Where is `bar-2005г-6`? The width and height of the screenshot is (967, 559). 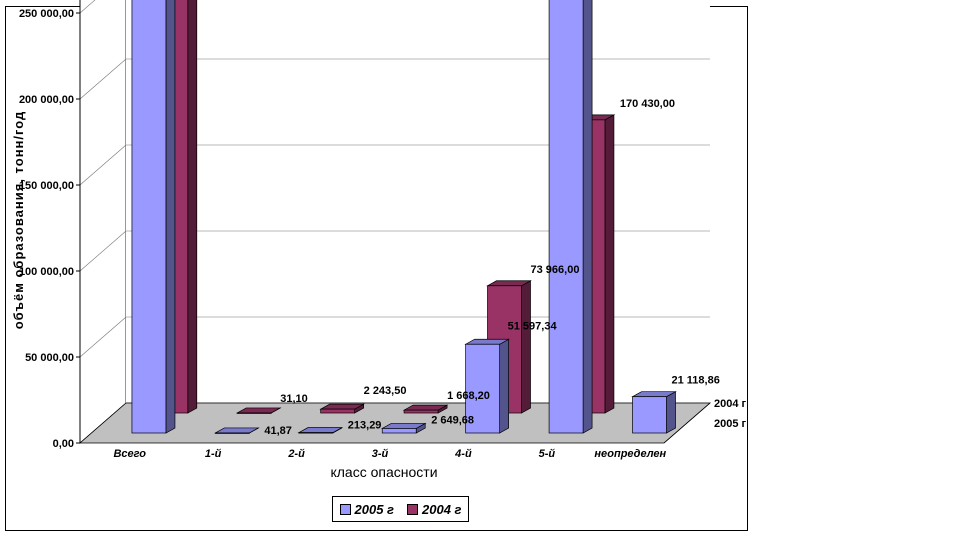
bar-2005г-6 is located at coordinates (654, 412).